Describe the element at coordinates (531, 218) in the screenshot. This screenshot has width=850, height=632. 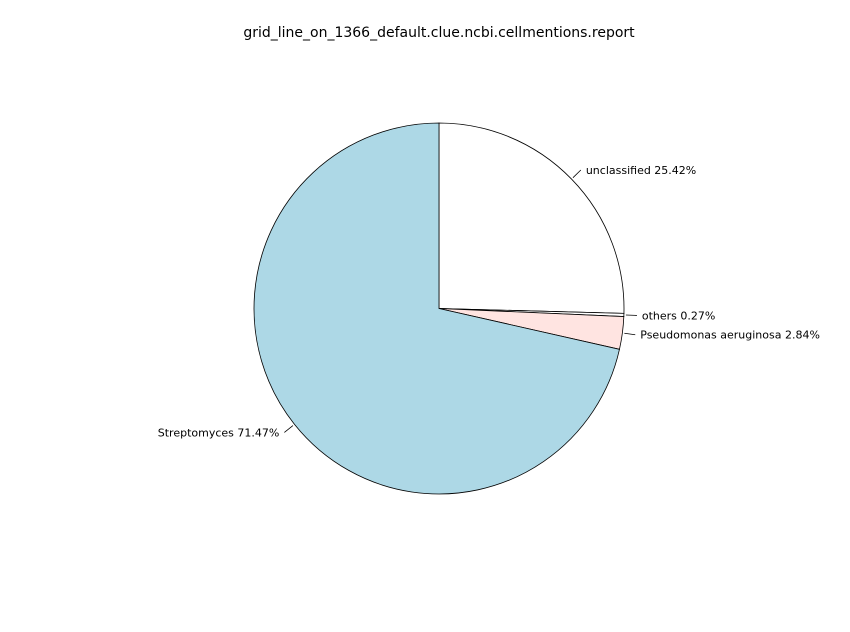
I see `pie-slice-unclassified` at that location.